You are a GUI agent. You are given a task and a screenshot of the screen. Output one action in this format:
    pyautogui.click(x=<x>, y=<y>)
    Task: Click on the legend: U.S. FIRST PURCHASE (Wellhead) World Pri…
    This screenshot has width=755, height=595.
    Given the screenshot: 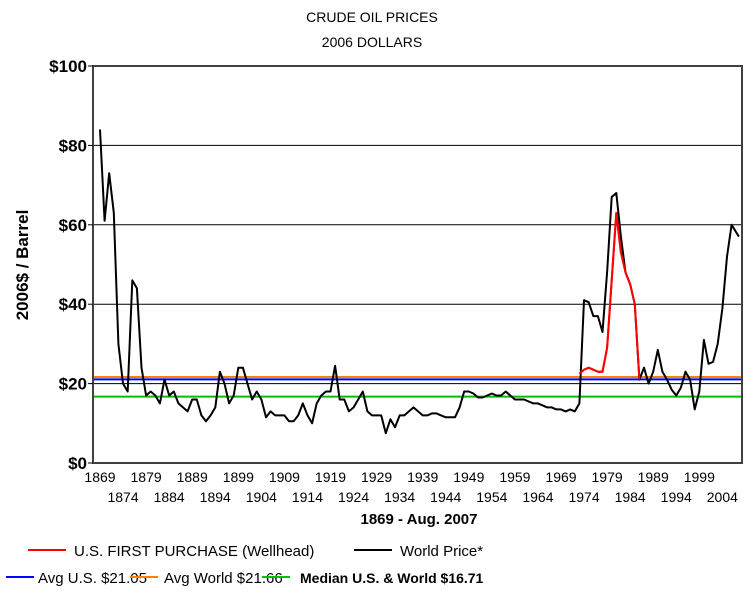 What is the action you would take?
    pyautogui.click(x=245, y=565)
    